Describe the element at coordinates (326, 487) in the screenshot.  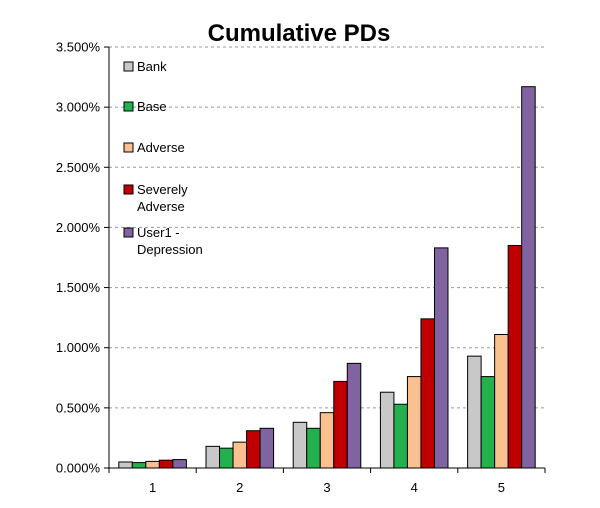
I see `x-tick-label: 3` at that location.